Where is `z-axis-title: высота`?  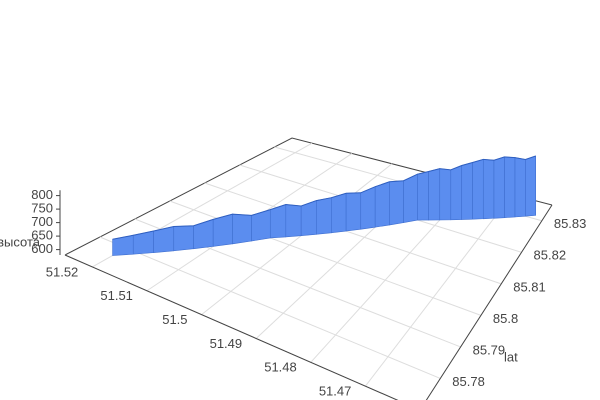 z-axis-title: высота is located at coordinates (20, 241).